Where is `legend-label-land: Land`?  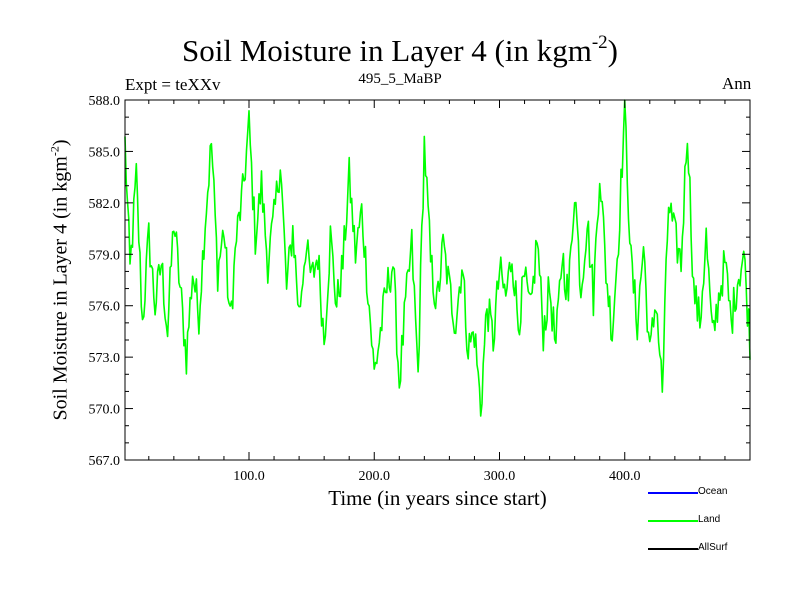 legend-label-land: Land is located at coordinates (709, 519).